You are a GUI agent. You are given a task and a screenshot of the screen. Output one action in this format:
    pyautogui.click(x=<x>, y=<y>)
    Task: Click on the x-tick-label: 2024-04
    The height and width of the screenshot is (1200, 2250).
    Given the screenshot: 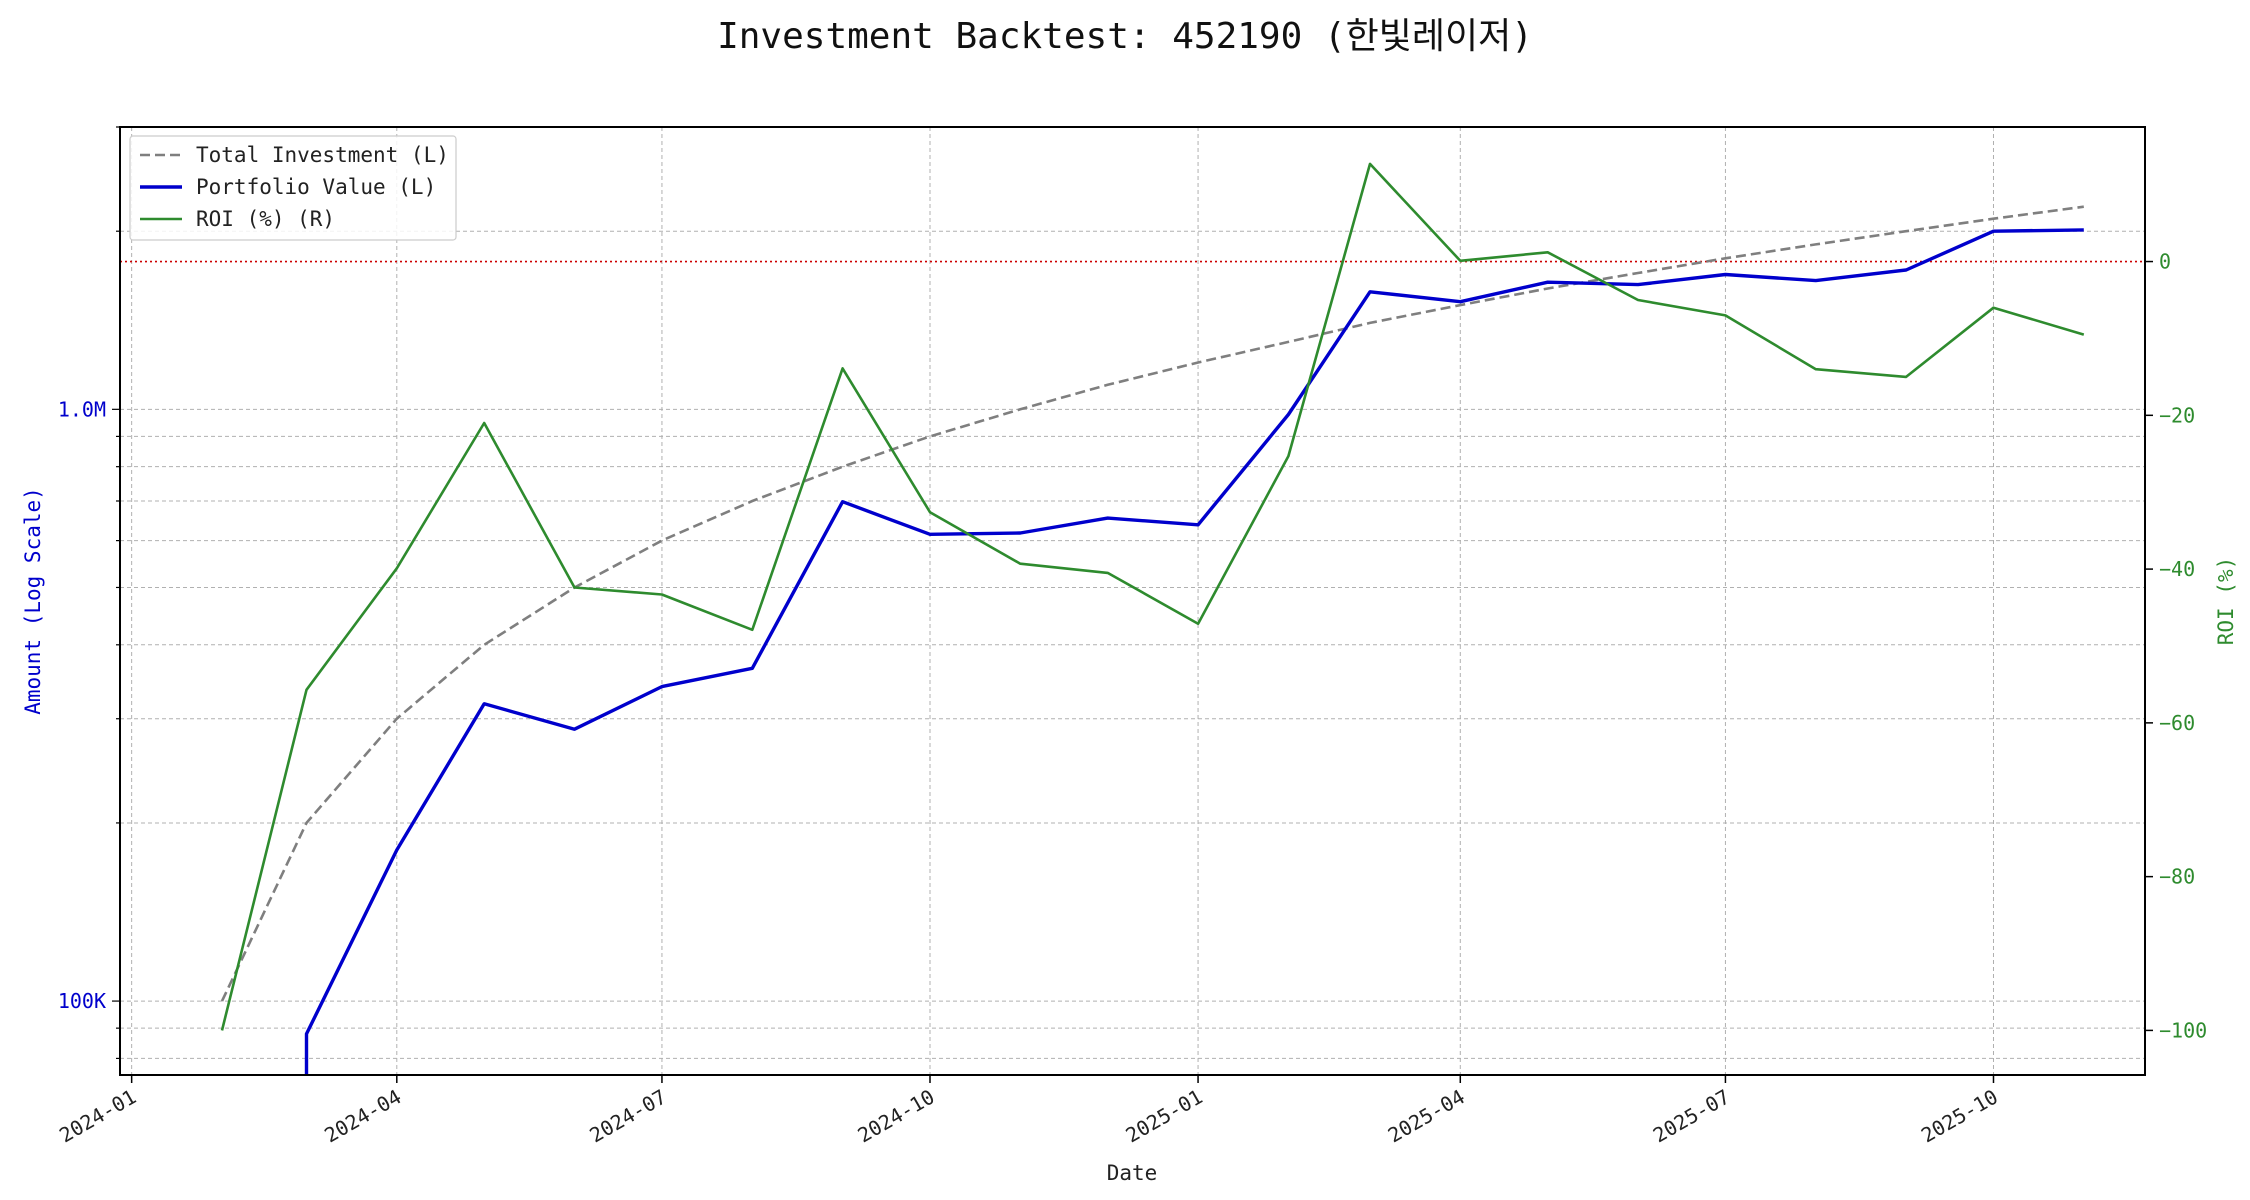 What is the action you would take?
    pyautogui.click(x=362, y=1116)
    